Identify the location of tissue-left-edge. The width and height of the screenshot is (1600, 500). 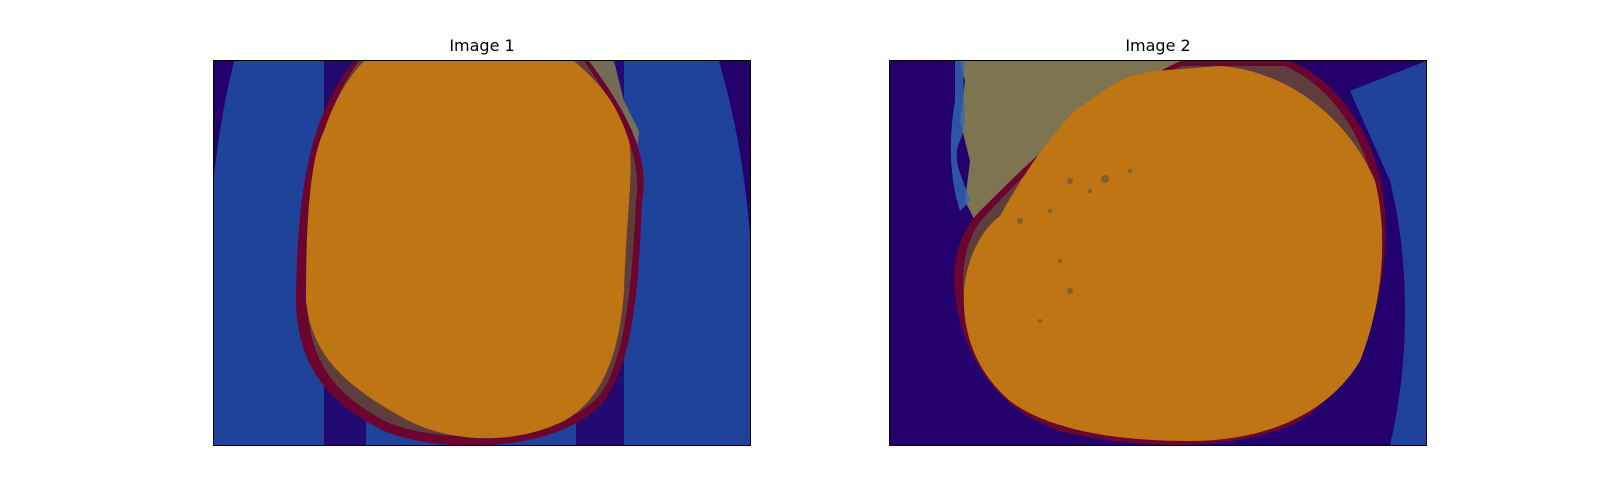
(960, 136).